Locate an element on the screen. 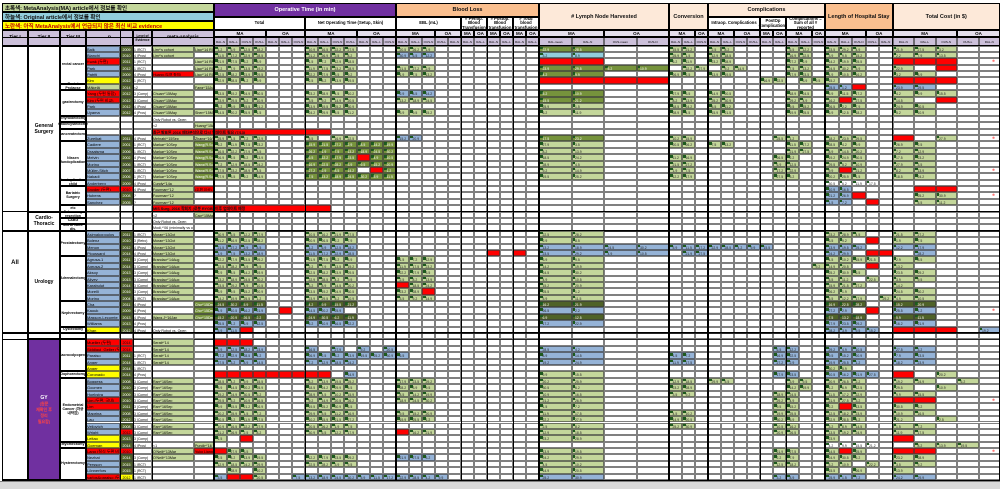 Image resolution: width=1000 pixels, height=489 pixels. grid-cell: 12.5 is located at coordinates (246, 48).